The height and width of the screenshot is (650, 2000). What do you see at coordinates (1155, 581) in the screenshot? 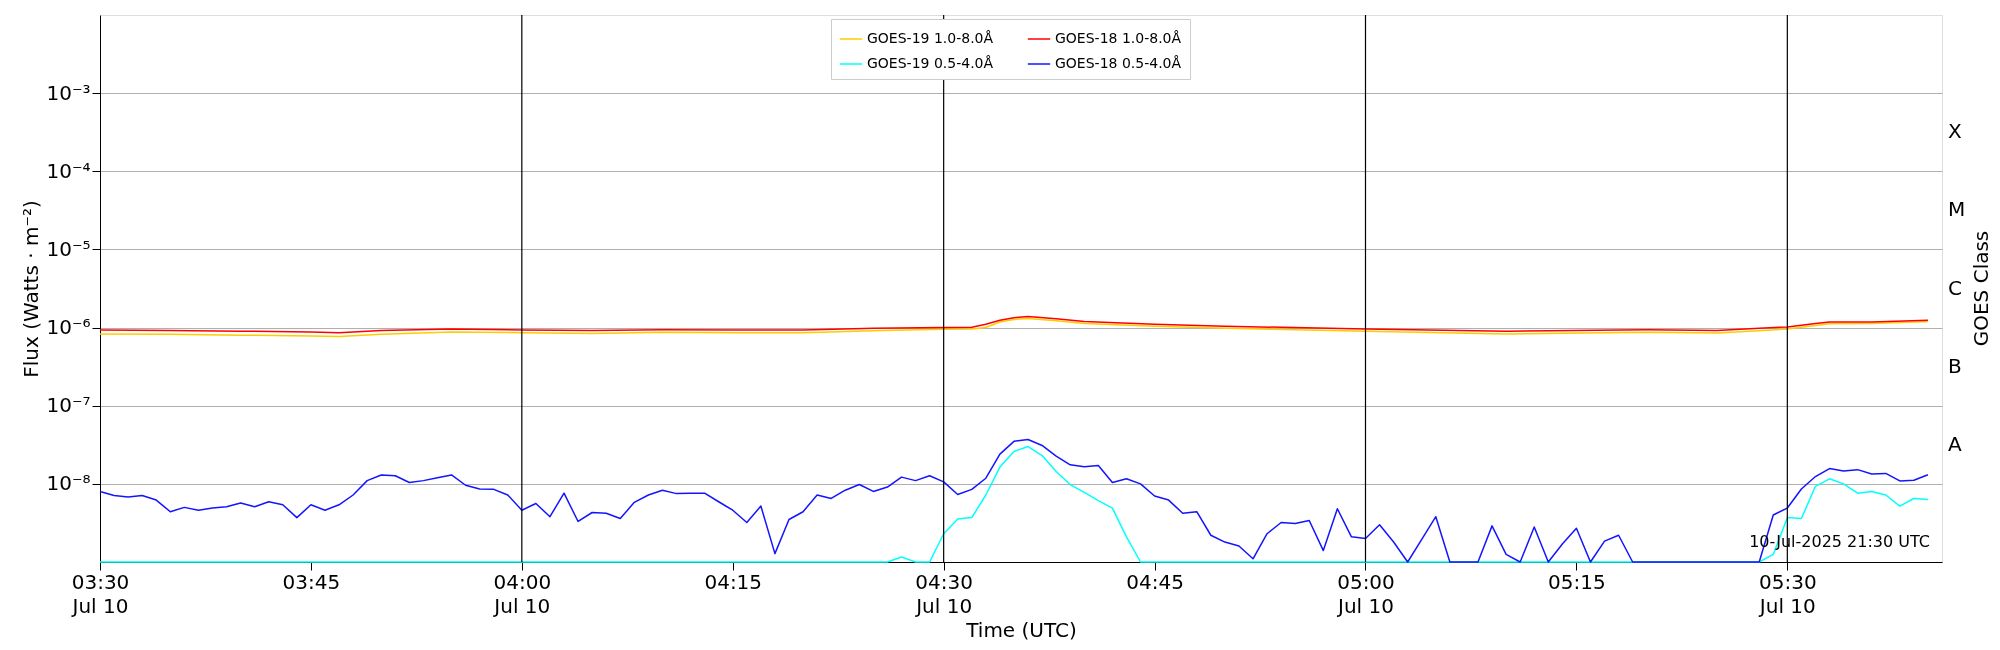
I see `x-tick-label: 04:45` at bounding box center [1155, 581].